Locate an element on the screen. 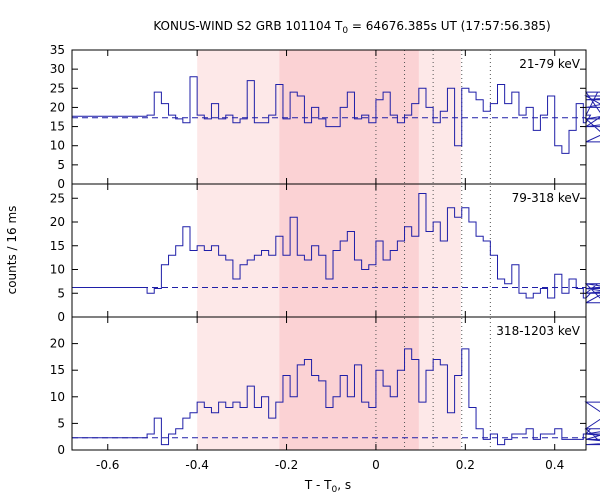  x-tick-label: 0 is located at coordinates (376, 465).